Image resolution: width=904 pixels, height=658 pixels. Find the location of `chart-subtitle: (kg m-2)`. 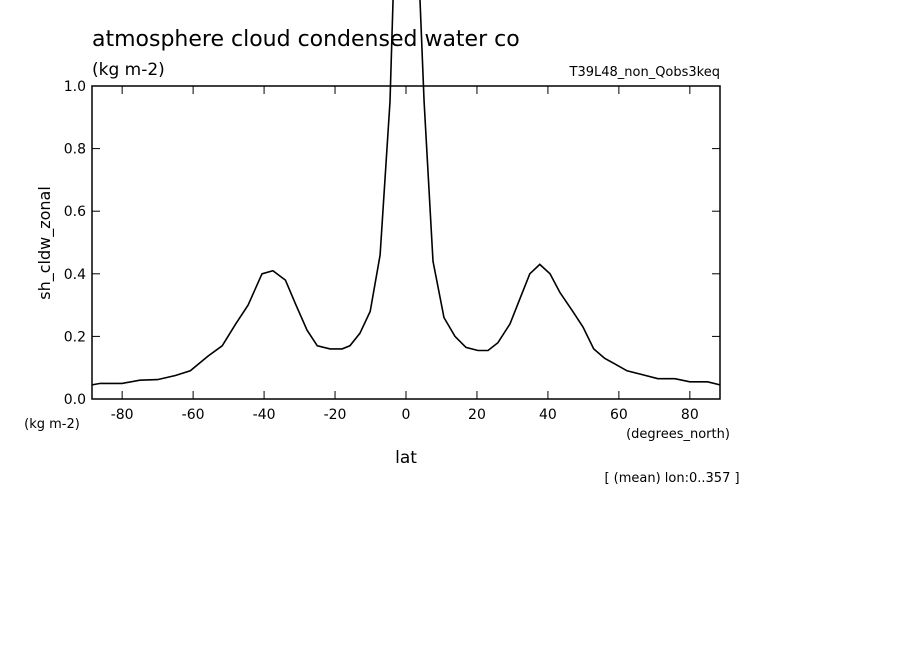

chart-subtitle: (kg m-2) is located at coordinates (128, 70).